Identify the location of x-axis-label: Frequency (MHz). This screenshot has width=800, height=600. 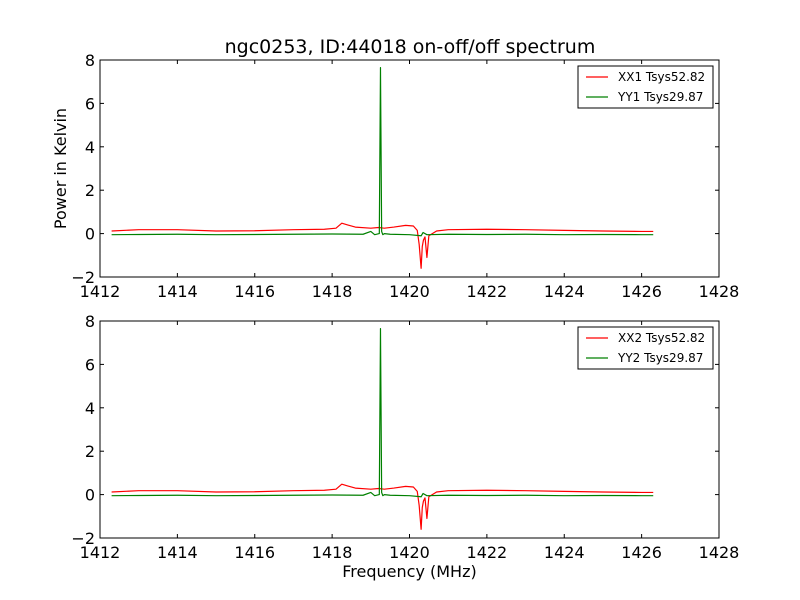
(409, 571).